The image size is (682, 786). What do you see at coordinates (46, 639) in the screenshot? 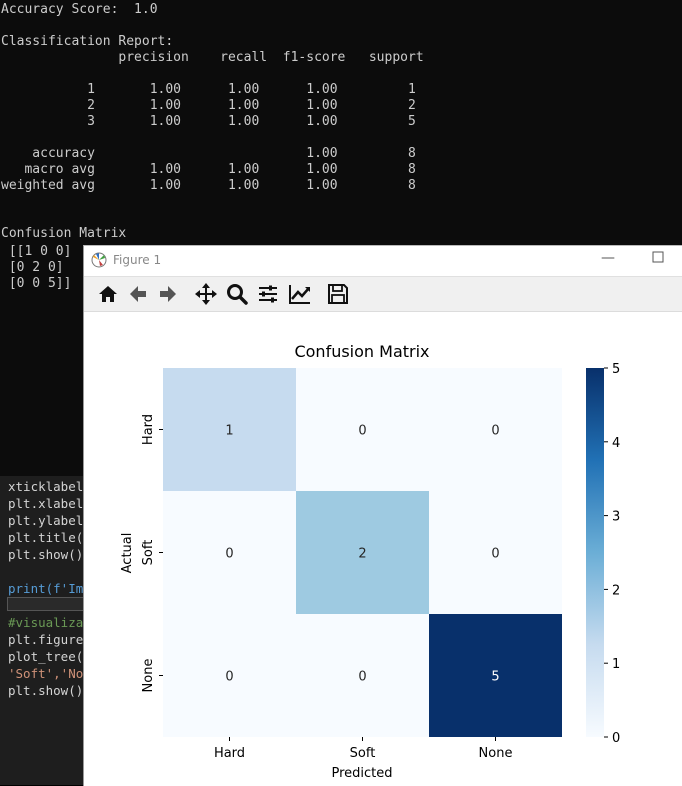
I see `code-line: plt.figure` at bounding box center [46, 639].